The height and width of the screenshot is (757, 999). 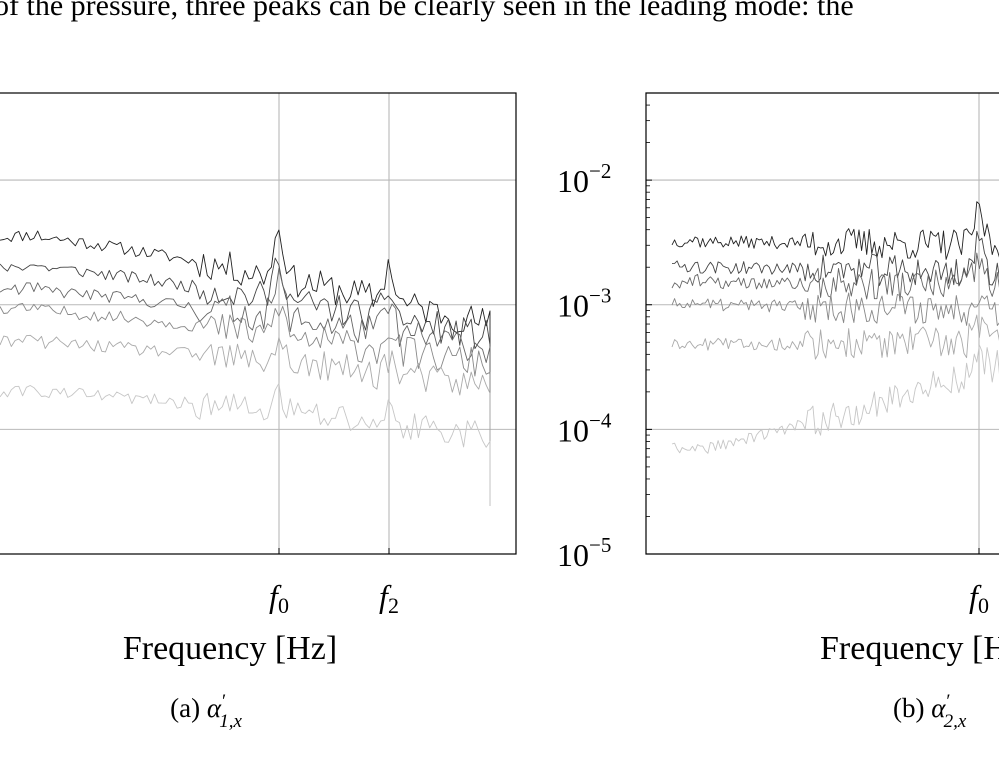 What do you see at coordinates (389, 598) in the screenshot?
I see `x-tick-label: f2` at bounding box center [389, 598].